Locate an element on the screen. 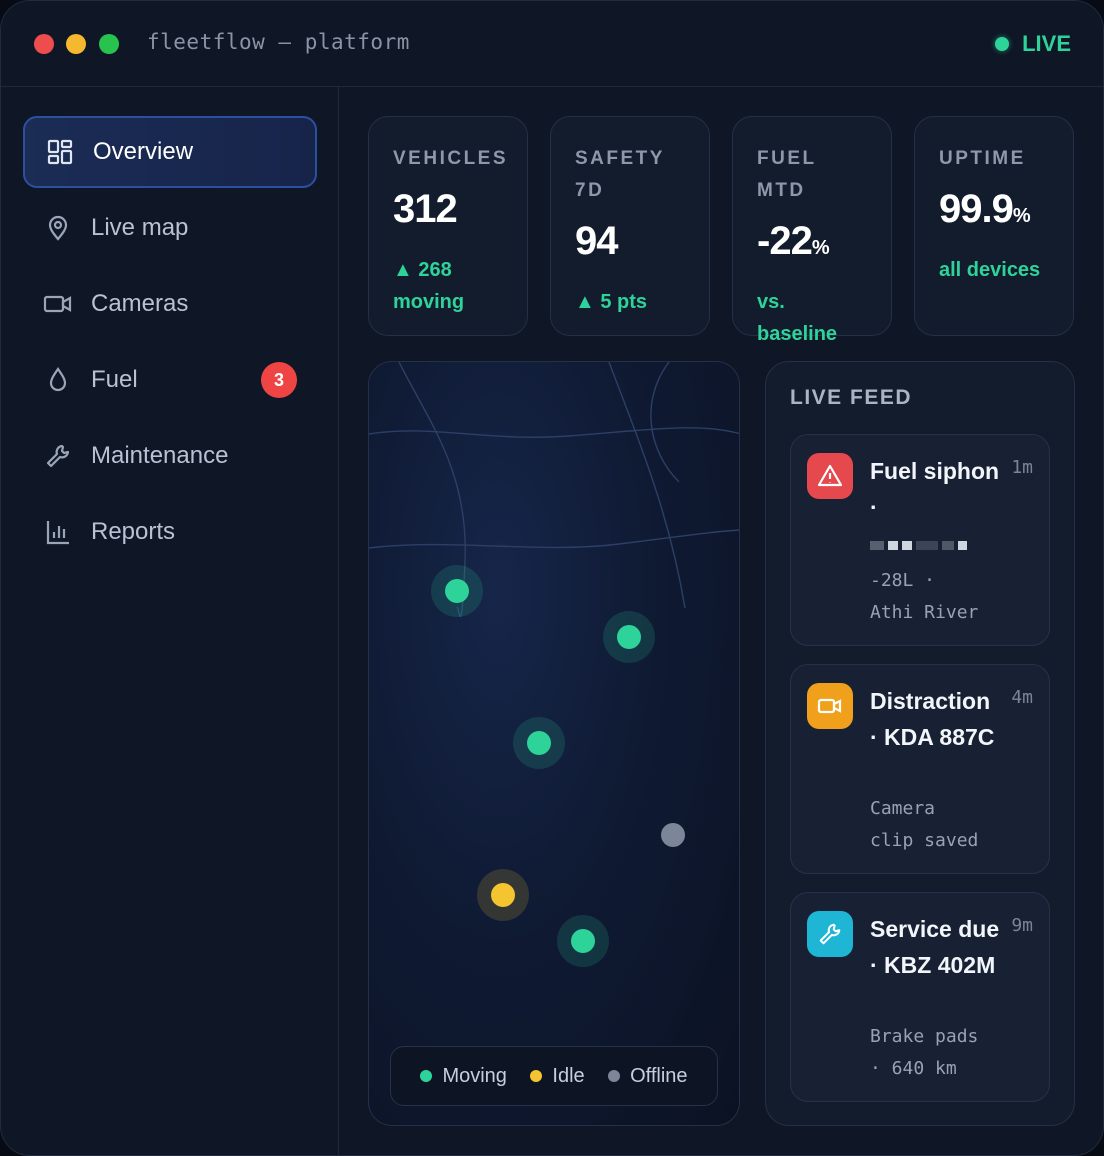 This screenshot has width=1104, height=1156. kpi-trend: vs. baseline is located at coordinates (797, 318).